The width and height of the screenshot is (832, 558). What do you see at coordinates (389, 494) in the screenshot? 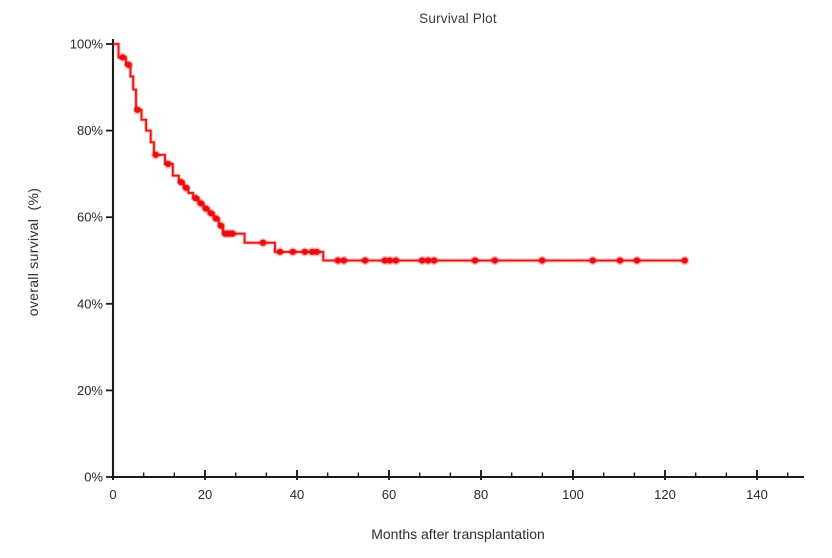
I see `x-tick-label: 60` at bounding box center [389, 494].